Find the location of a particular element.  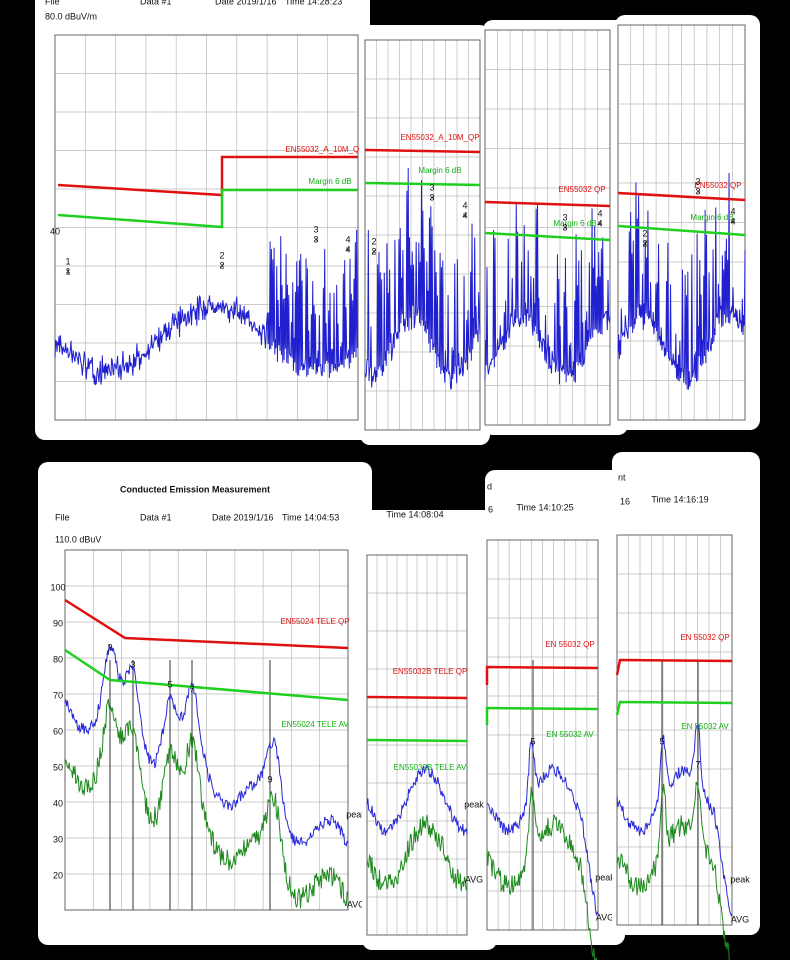

label: 60 is located at coordinates (58, 731).